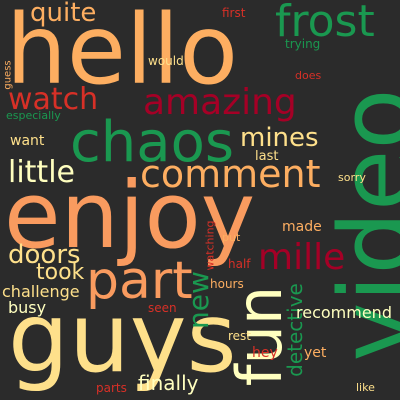 Image resolution: width=400 pixels, height=400 pixels. What do you see at coordinates (63, 14) in the screenshot?
I see `word-quite: quite` at bounding box center [63, 14].